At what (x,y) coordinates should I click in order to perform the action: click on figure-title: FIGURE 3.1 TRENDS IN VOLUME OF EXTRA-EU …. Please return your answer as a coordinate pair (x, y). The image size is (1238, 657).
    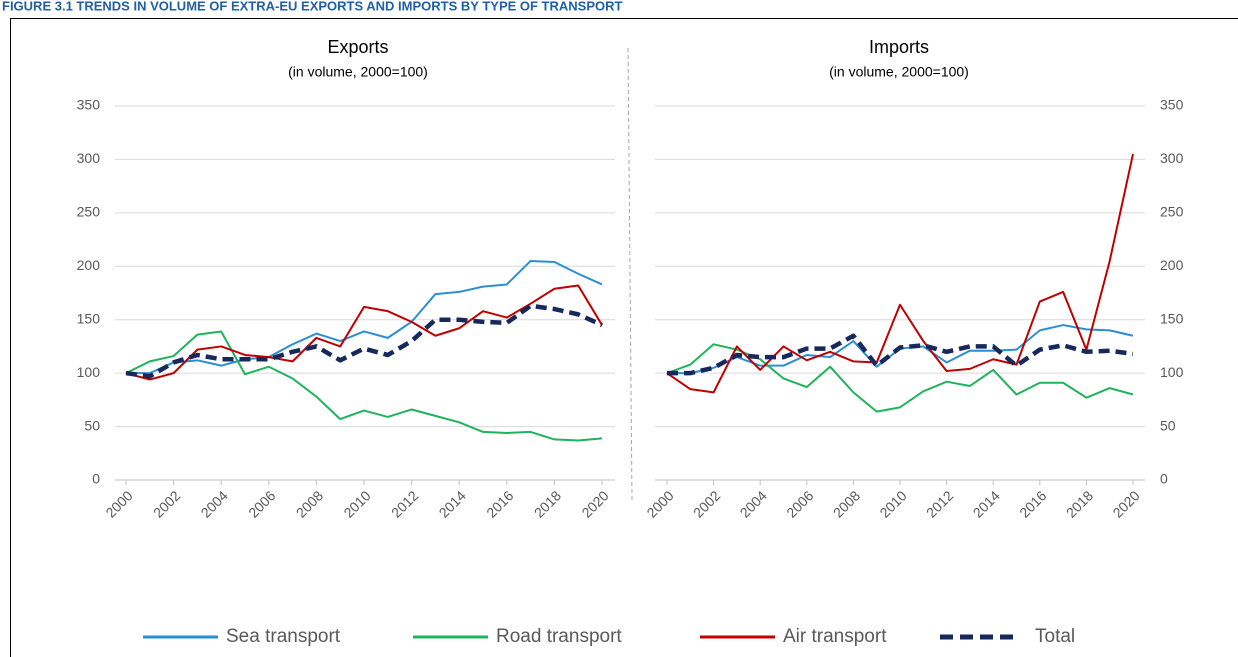
    Looking at the image, I should click on (312, 6).